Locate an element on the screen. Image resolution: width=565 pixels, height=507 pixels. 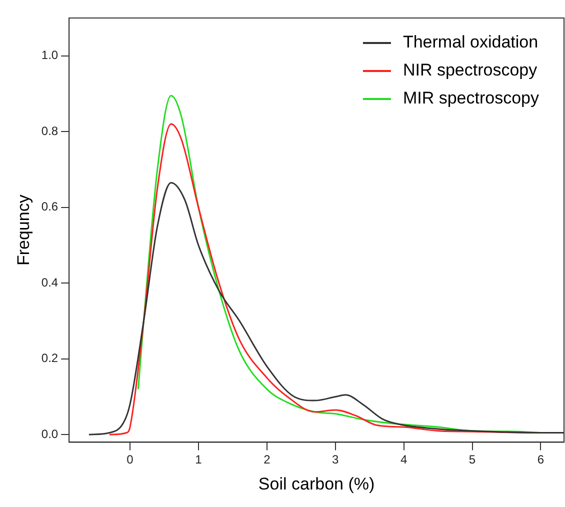
x-tick-label: 2 is located at coordinates (267, 459).